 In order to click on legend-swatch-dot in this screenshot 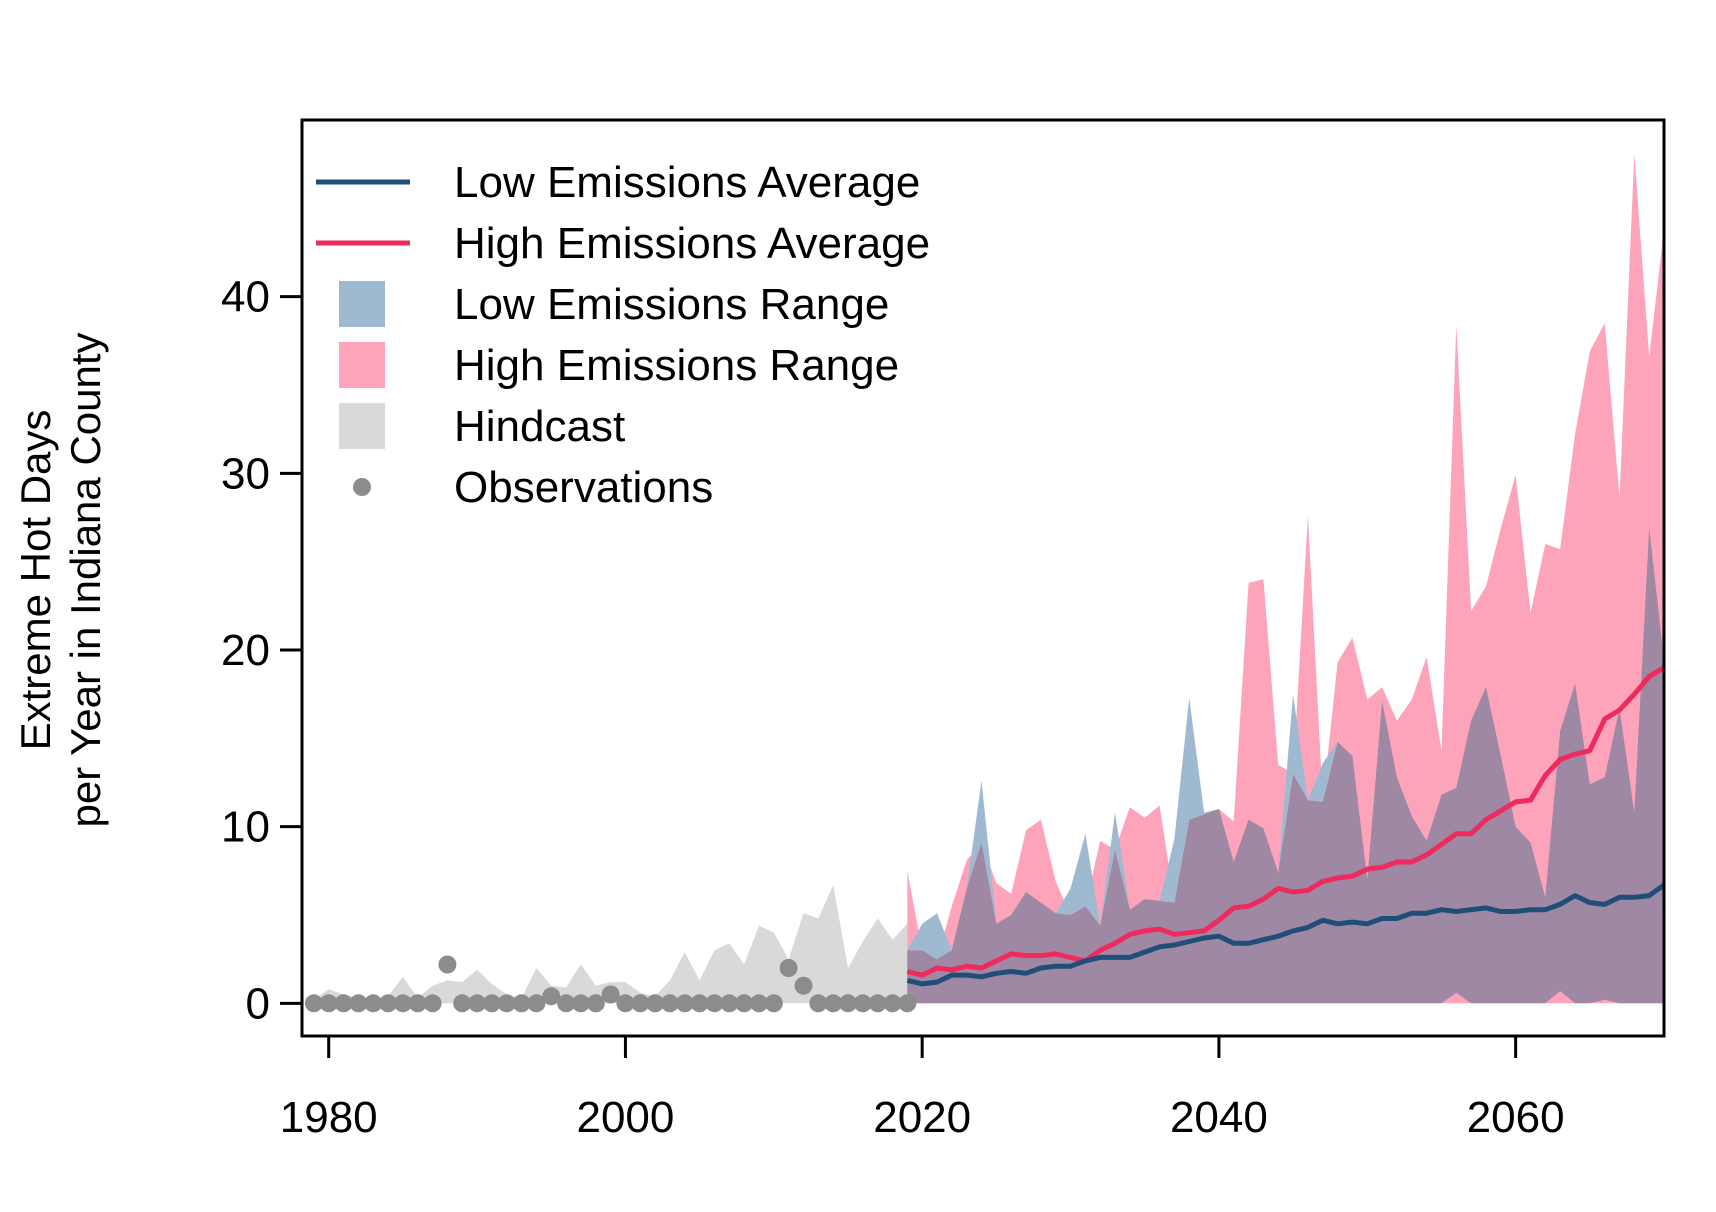, I will do `click(362, 487)`.